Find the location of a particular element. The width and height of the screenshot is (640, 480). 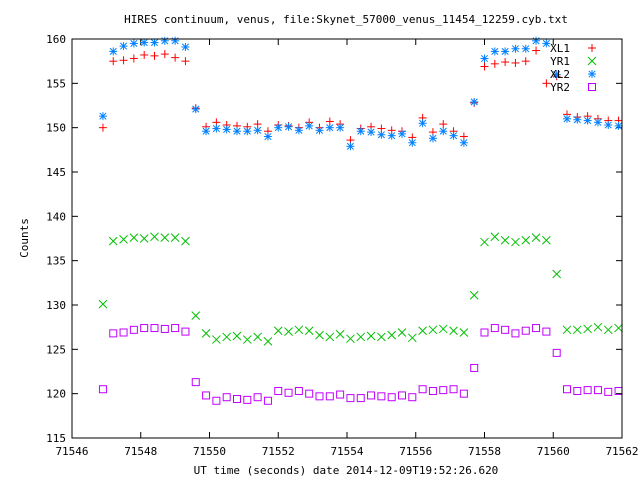

y-tick-label: 145 is located at coordinates (56, 172).